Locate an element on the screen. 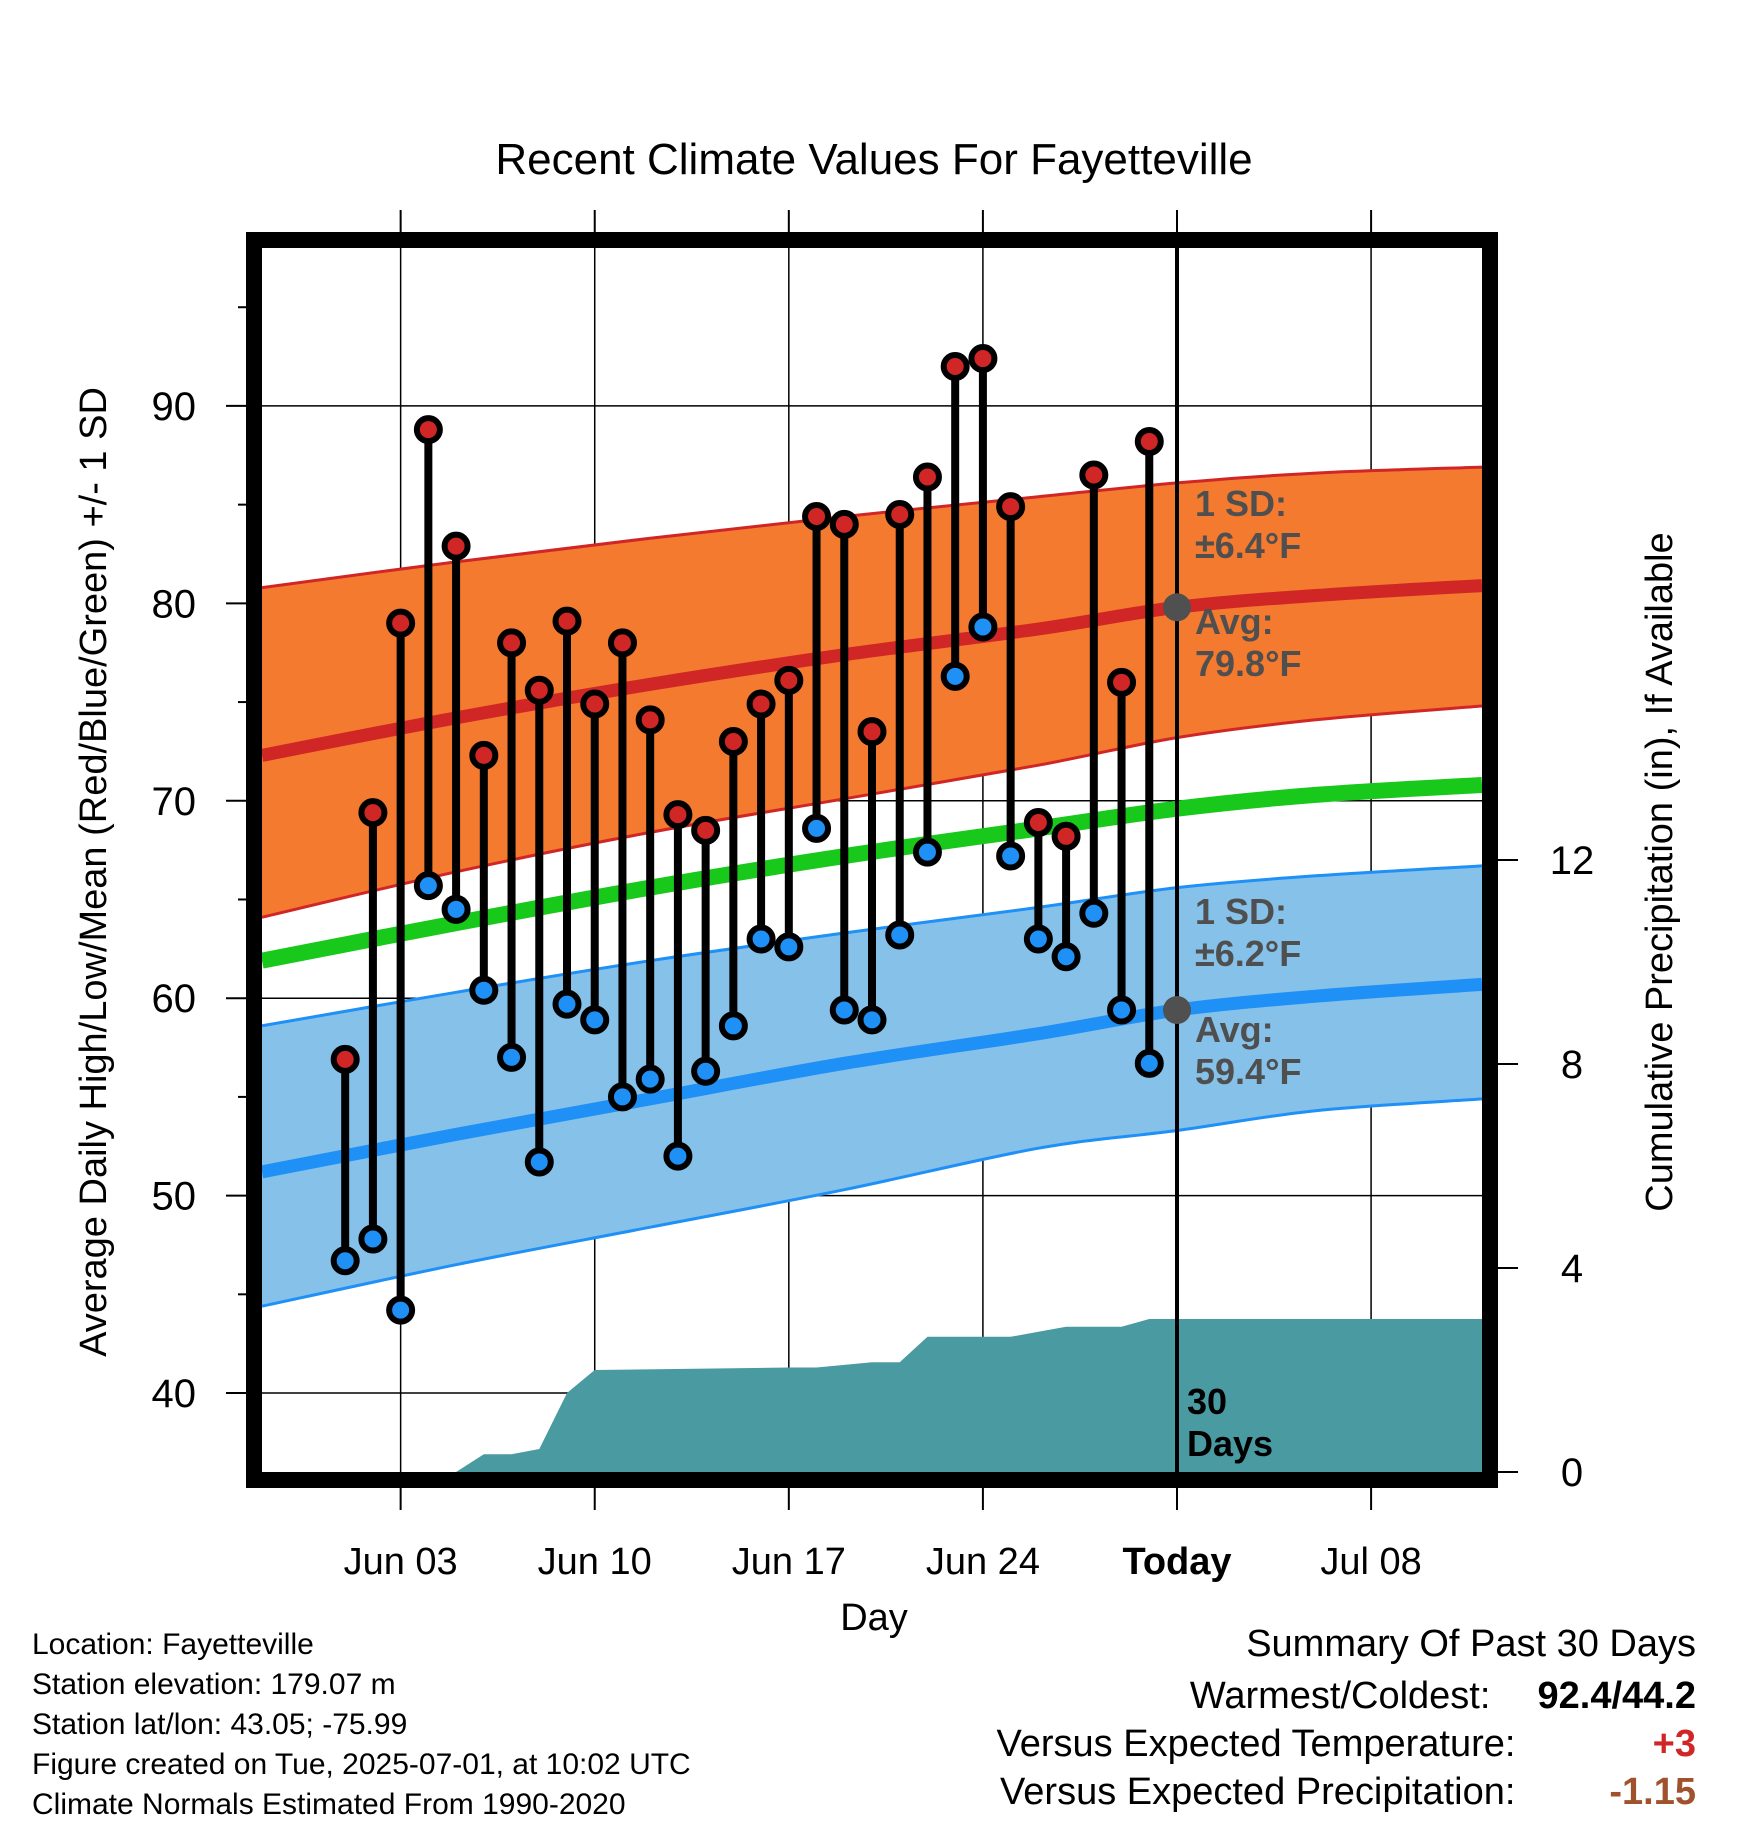  x-tick-label: Jun 17 is located at coordinates (789, 1562).